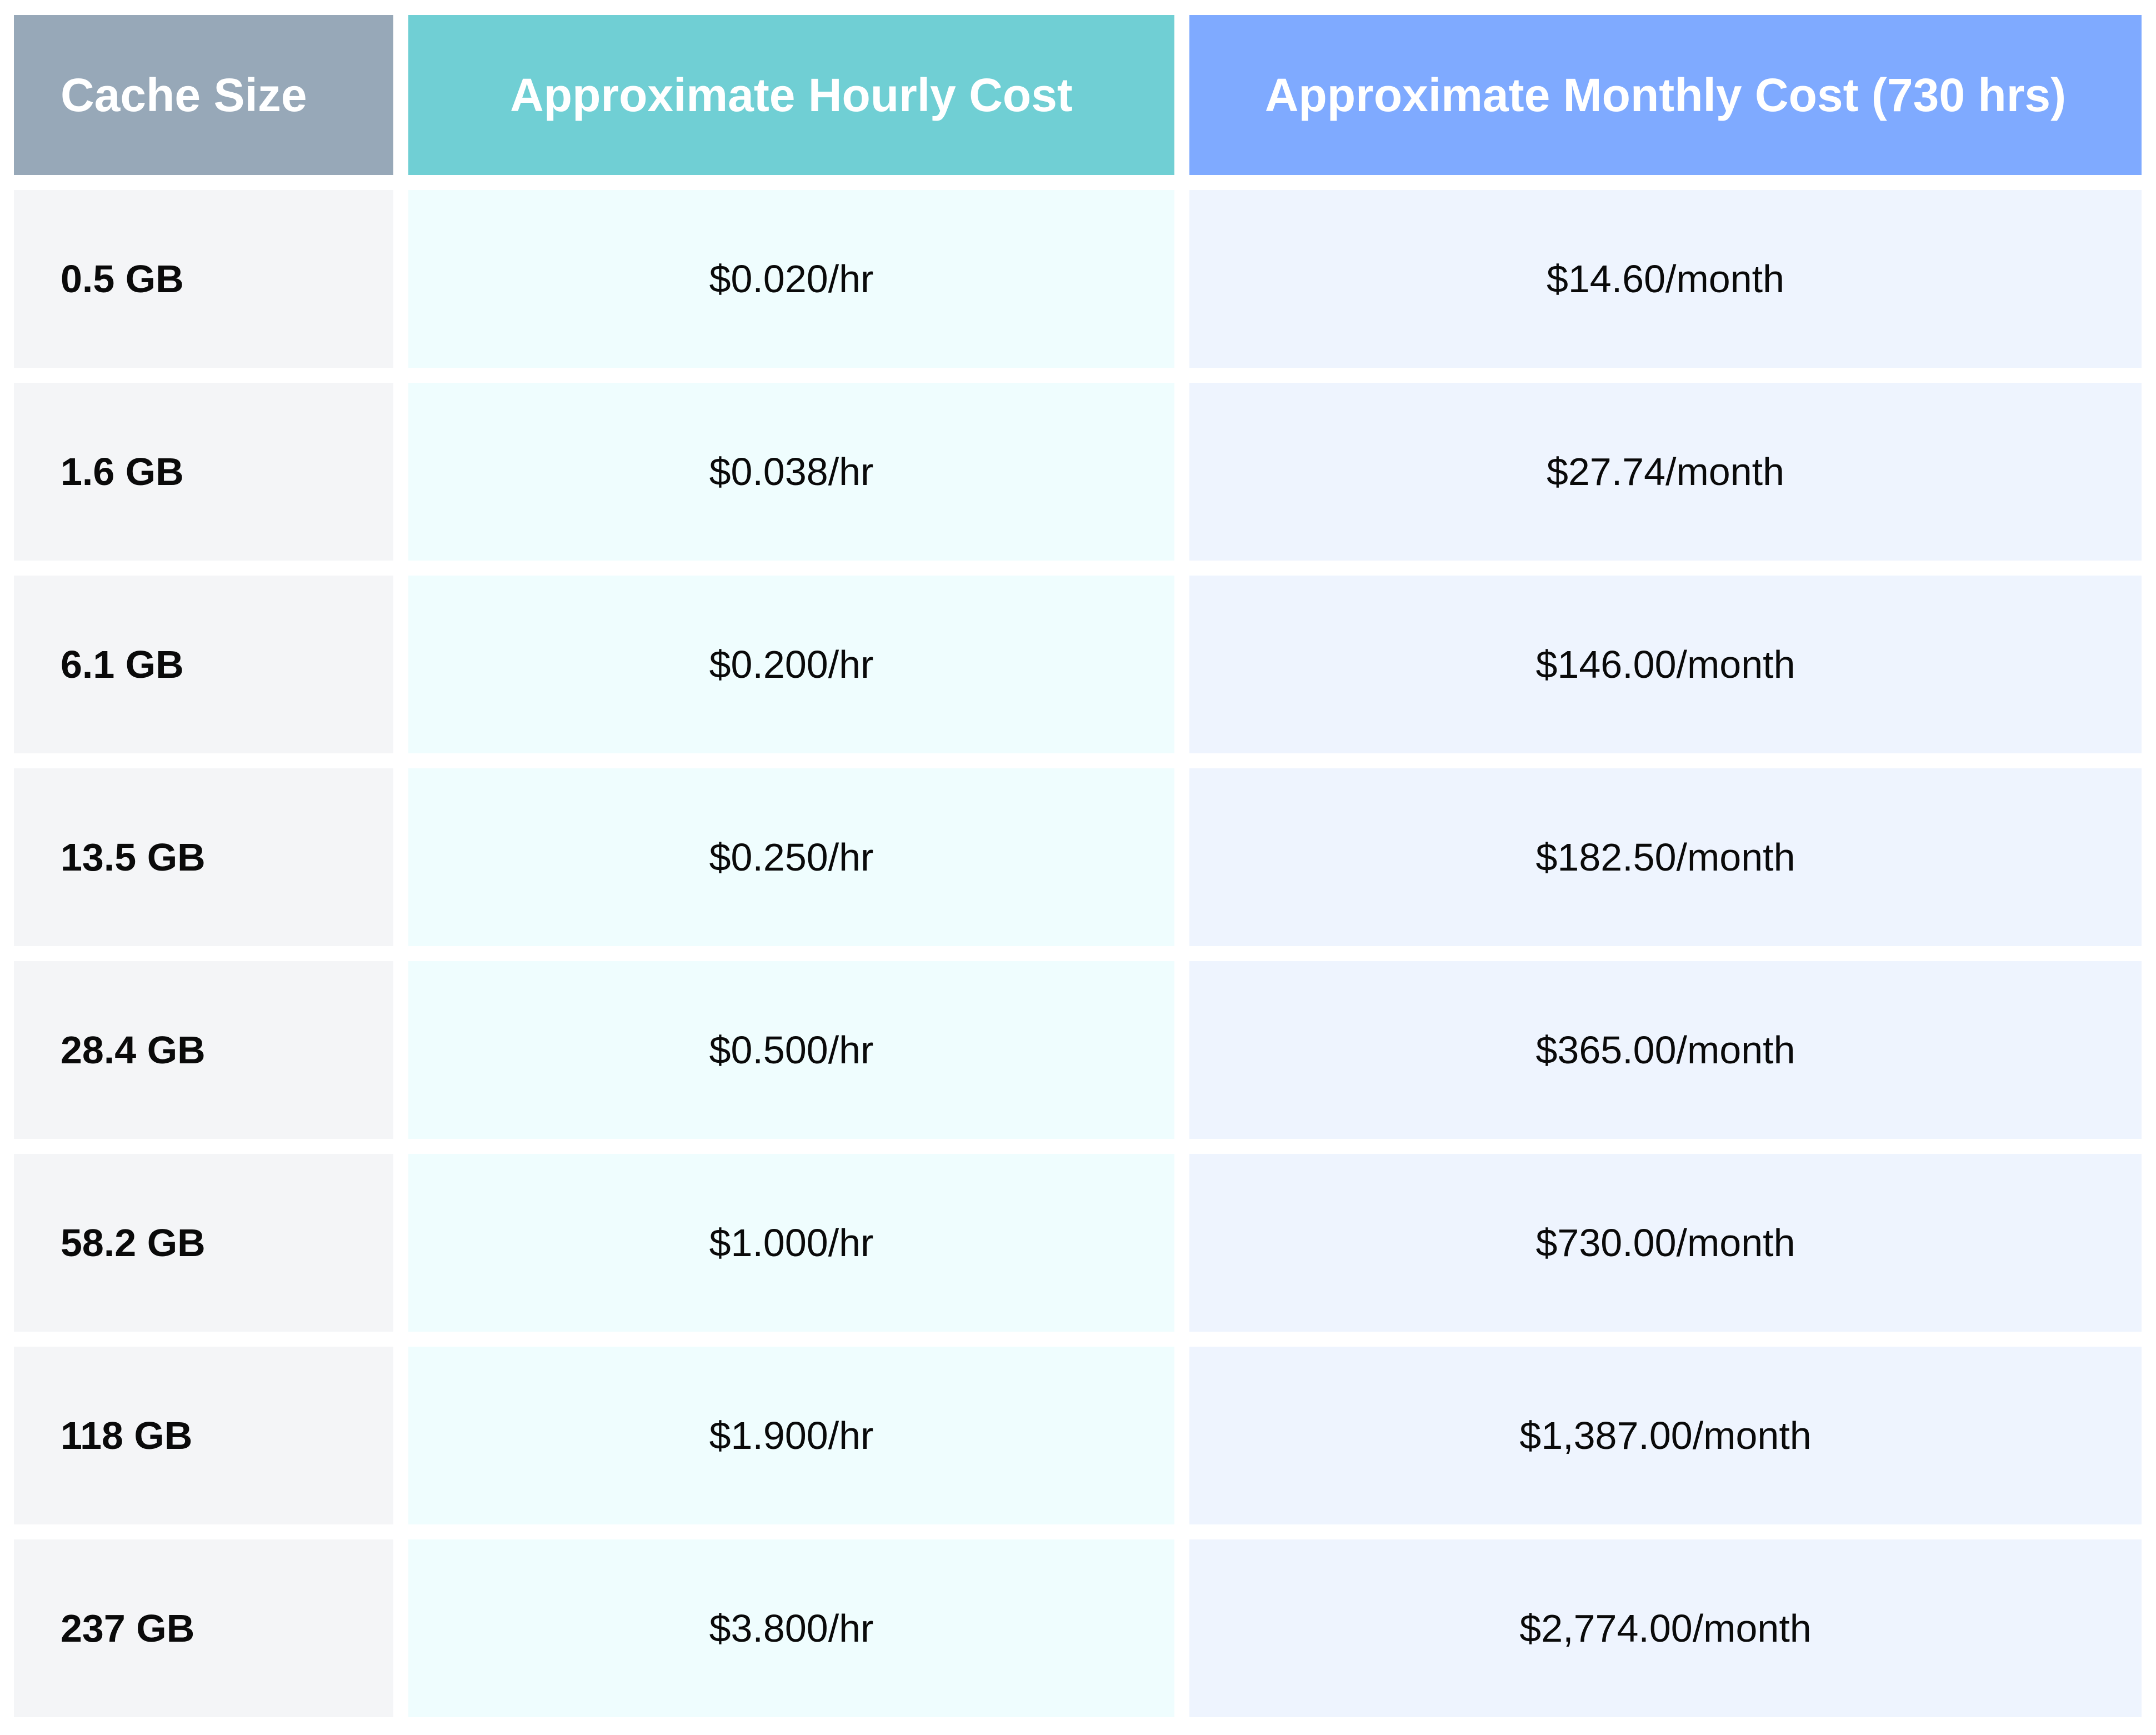  Describe the element at coordinates (203, 95) in the screenshot. I see `header-cache-size: Cache Size` at that location.